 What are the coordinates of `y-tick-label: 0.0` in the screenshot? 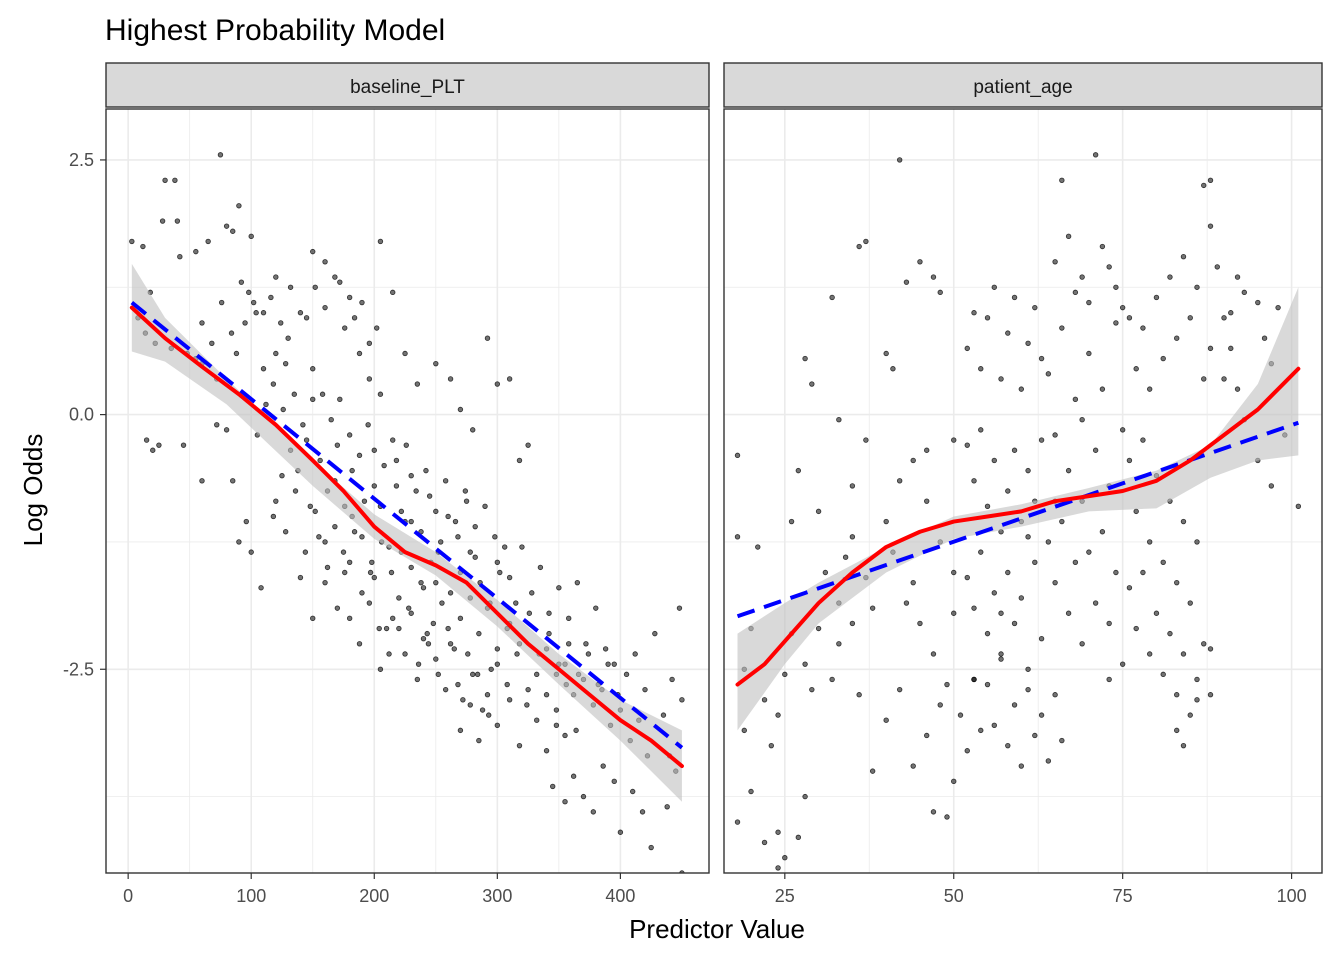 It's located at (81, 415).